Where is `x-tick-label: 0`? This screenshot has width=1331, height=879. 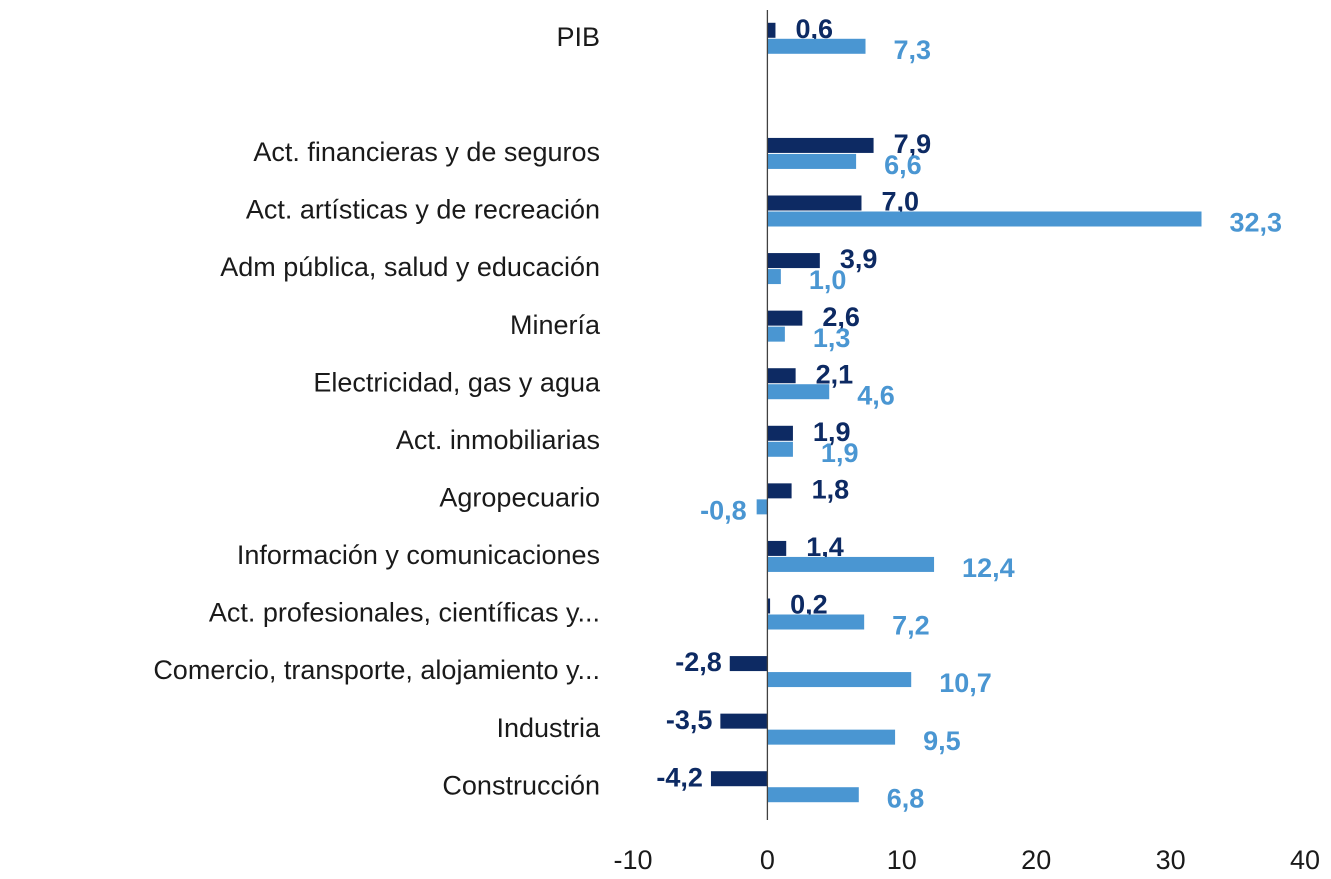 x-tick-label: 0 is located at coordinates (767, 860).